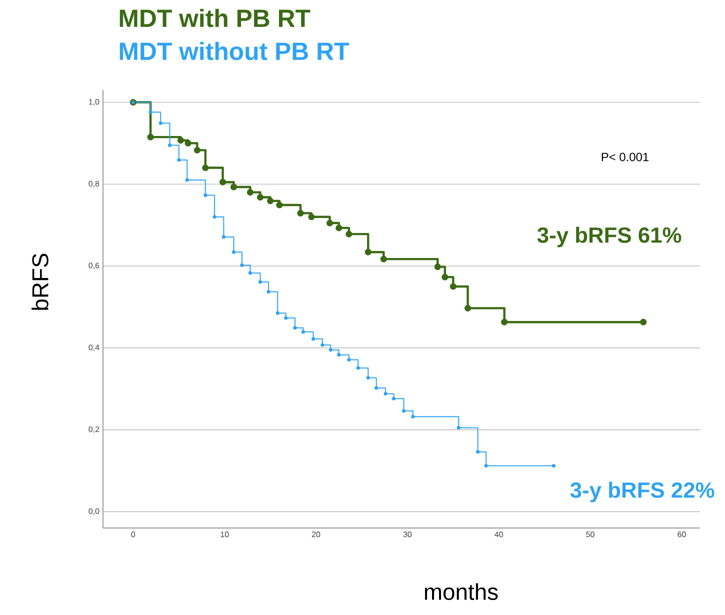 The width and height of the screenshot is (725, 615). I want to click on y-axis-title: bRFS, so click(40, 282).